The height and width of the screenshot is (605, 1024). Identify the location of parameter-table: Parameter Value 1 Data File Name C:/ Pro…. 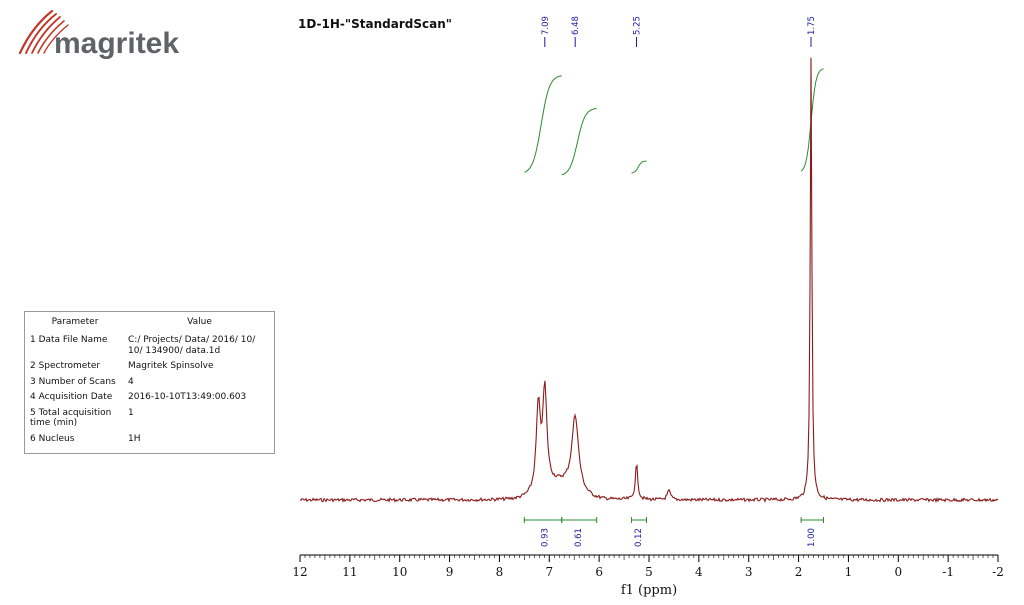
(149, 382).